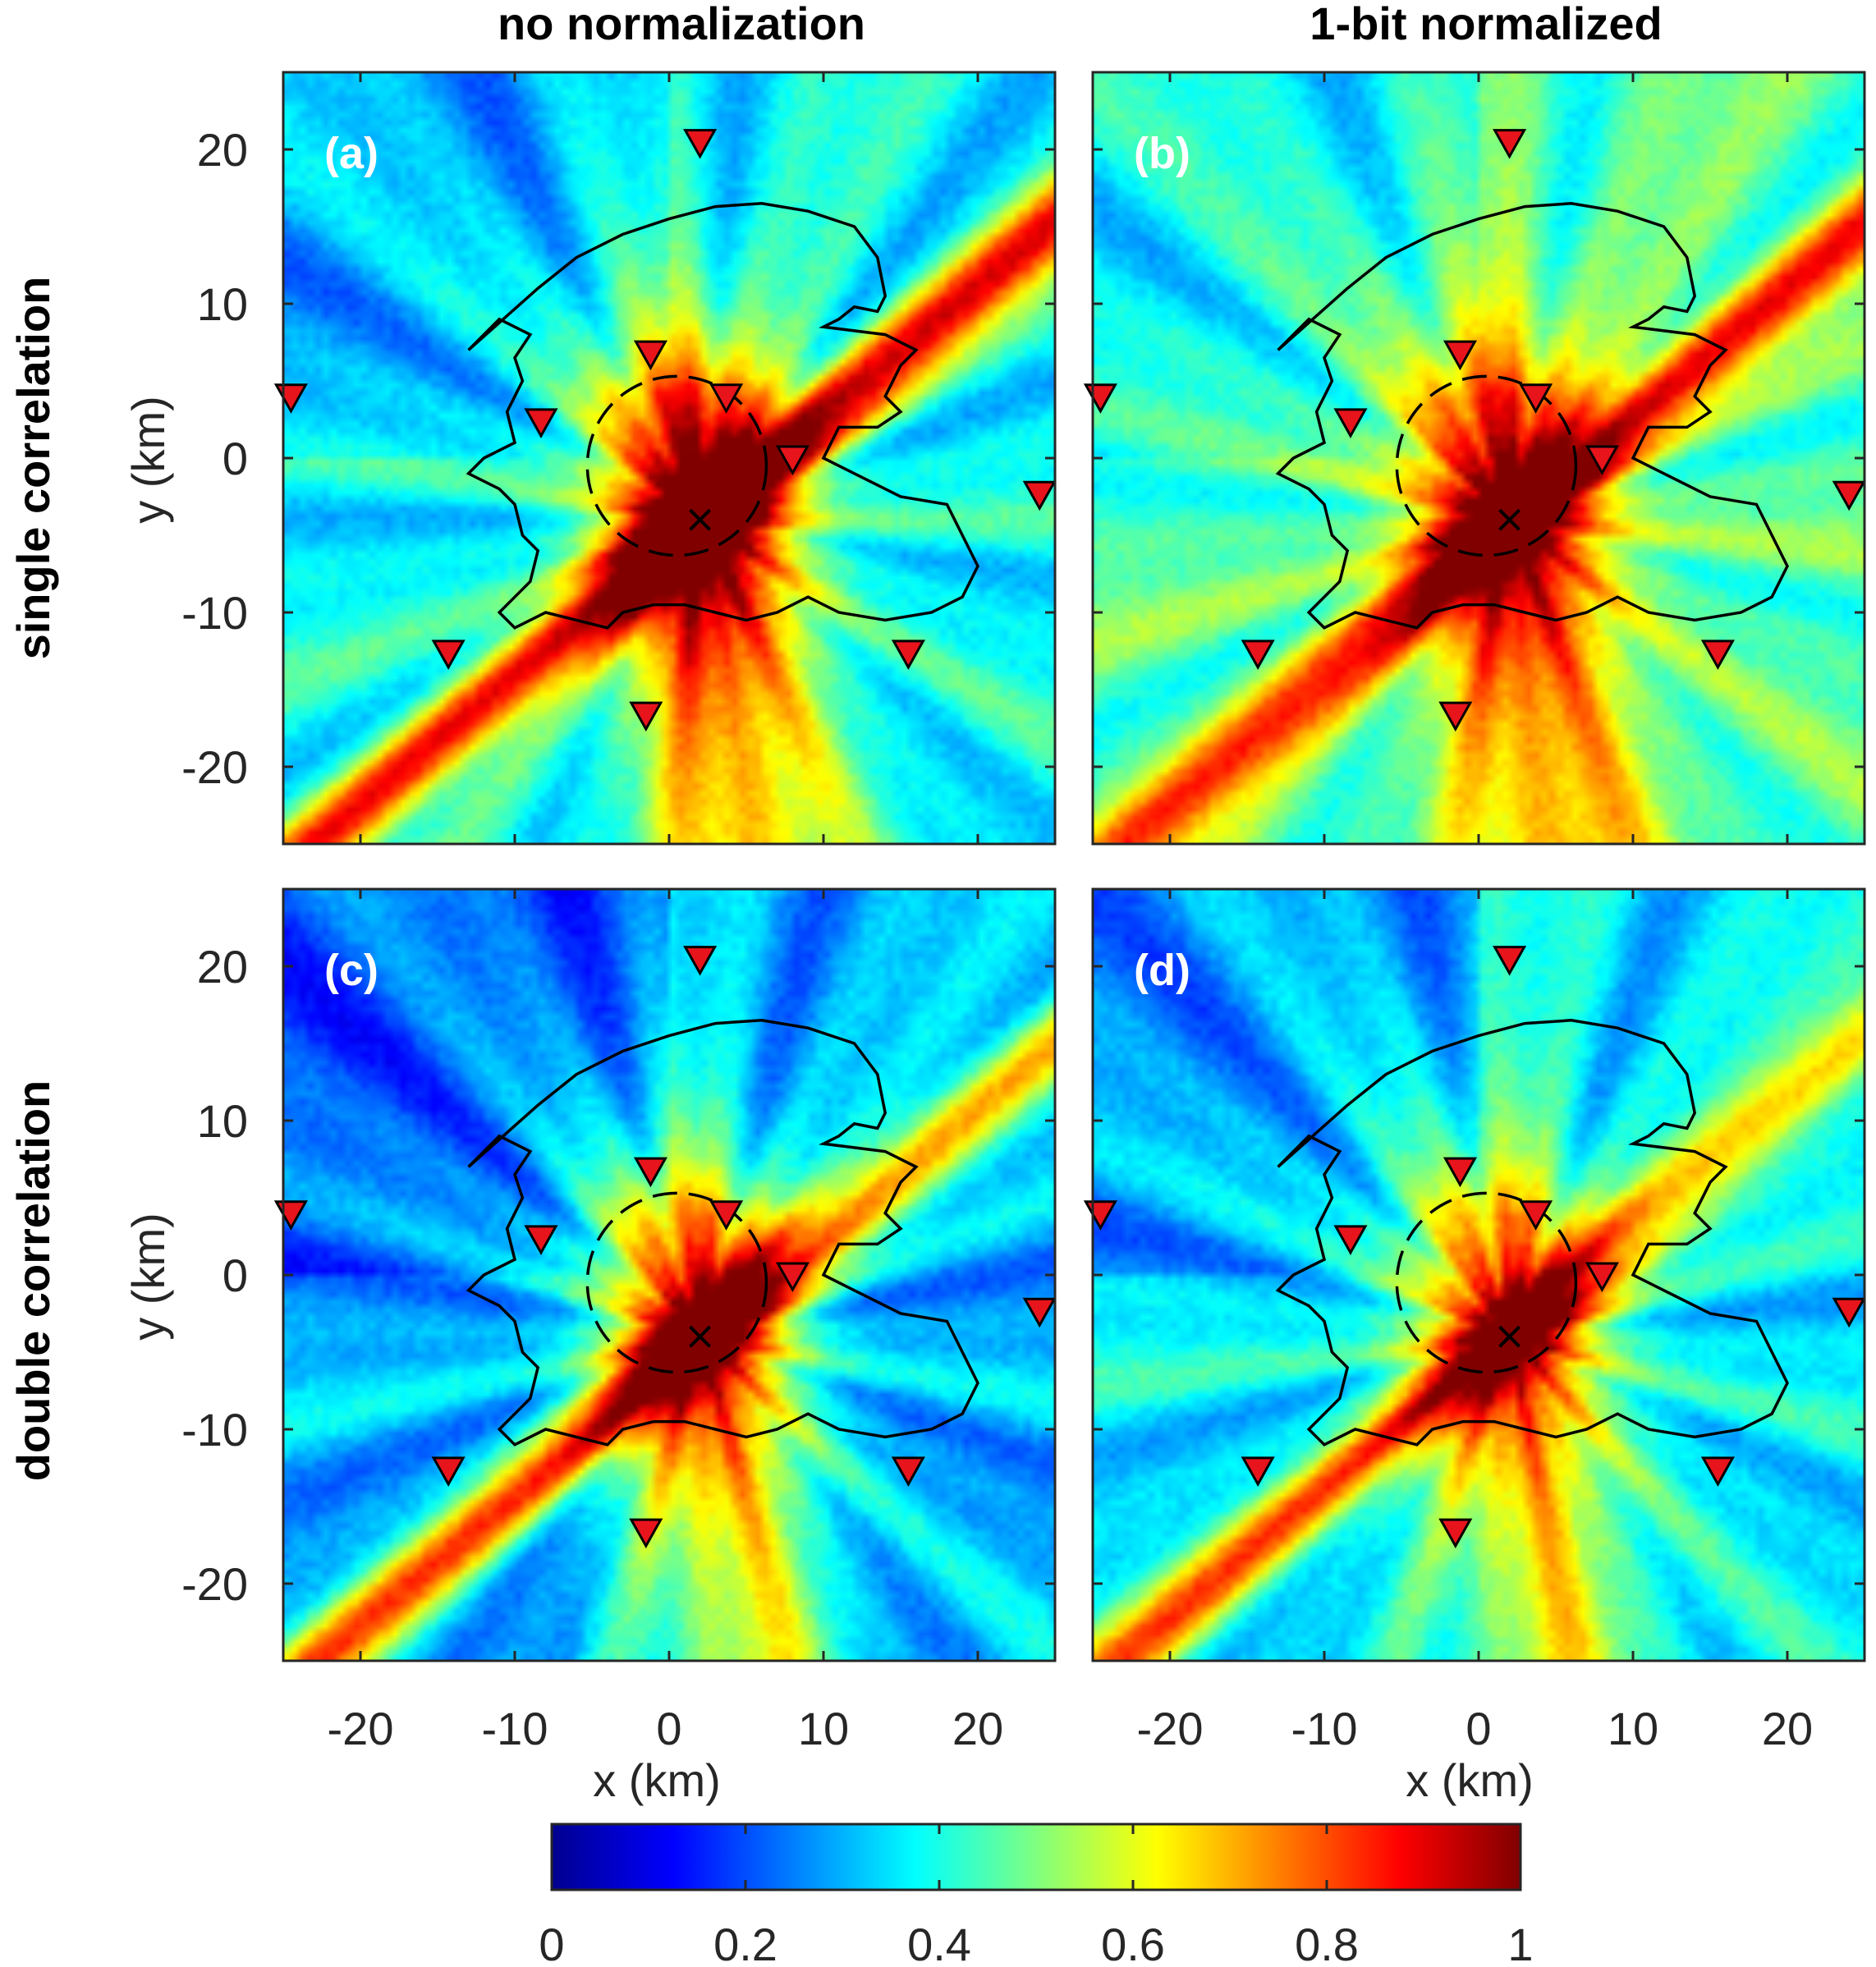 This screenshot has height=1967, width=1876. What do you see at coordinates (1162, 153) in the screenshot?
I see `panel-label: (b)` at bounding box center [1162, 153].